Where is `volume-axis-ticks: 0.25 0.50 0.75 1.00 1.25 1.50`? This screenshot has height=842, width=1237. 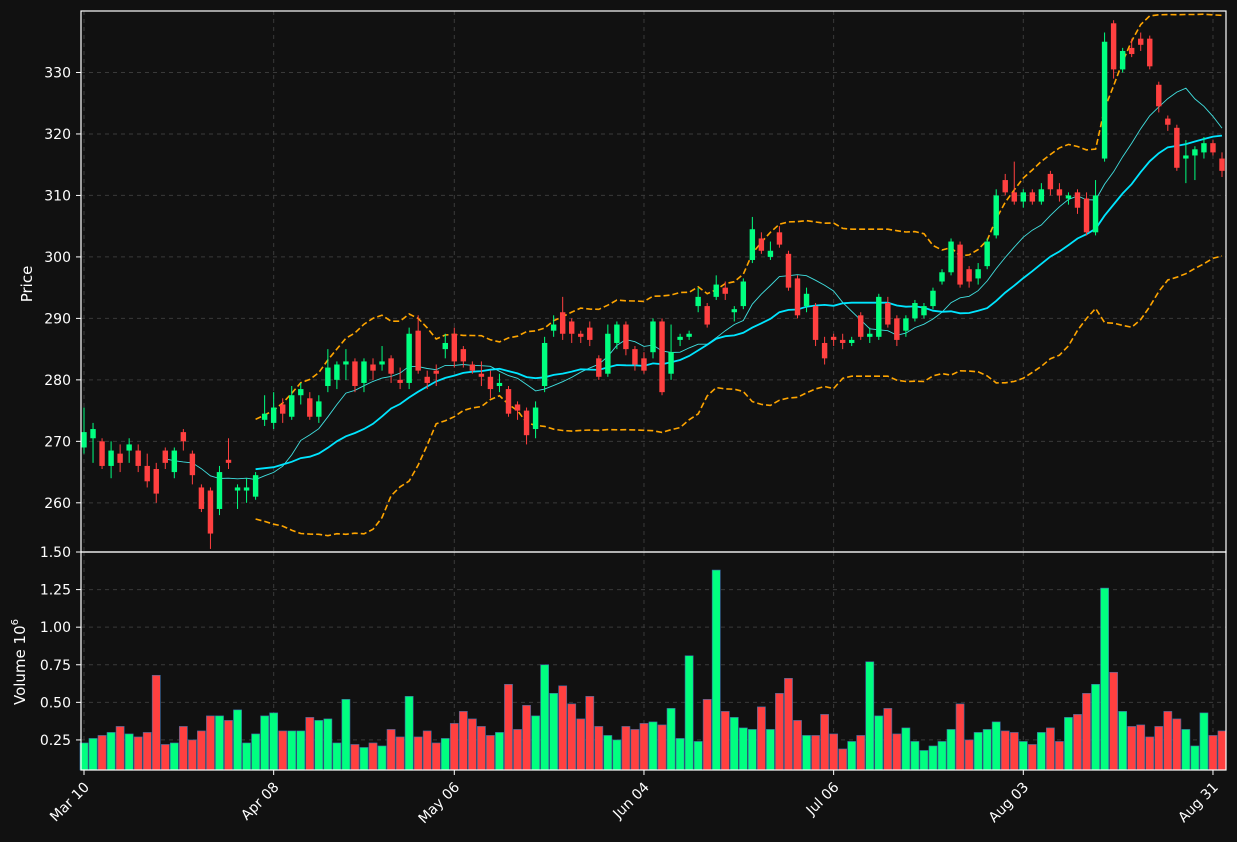
volume-axis-ticks: 0.25 0.50 0.75 1.00 1.25 1.50 is located at coordinates (60, 647).